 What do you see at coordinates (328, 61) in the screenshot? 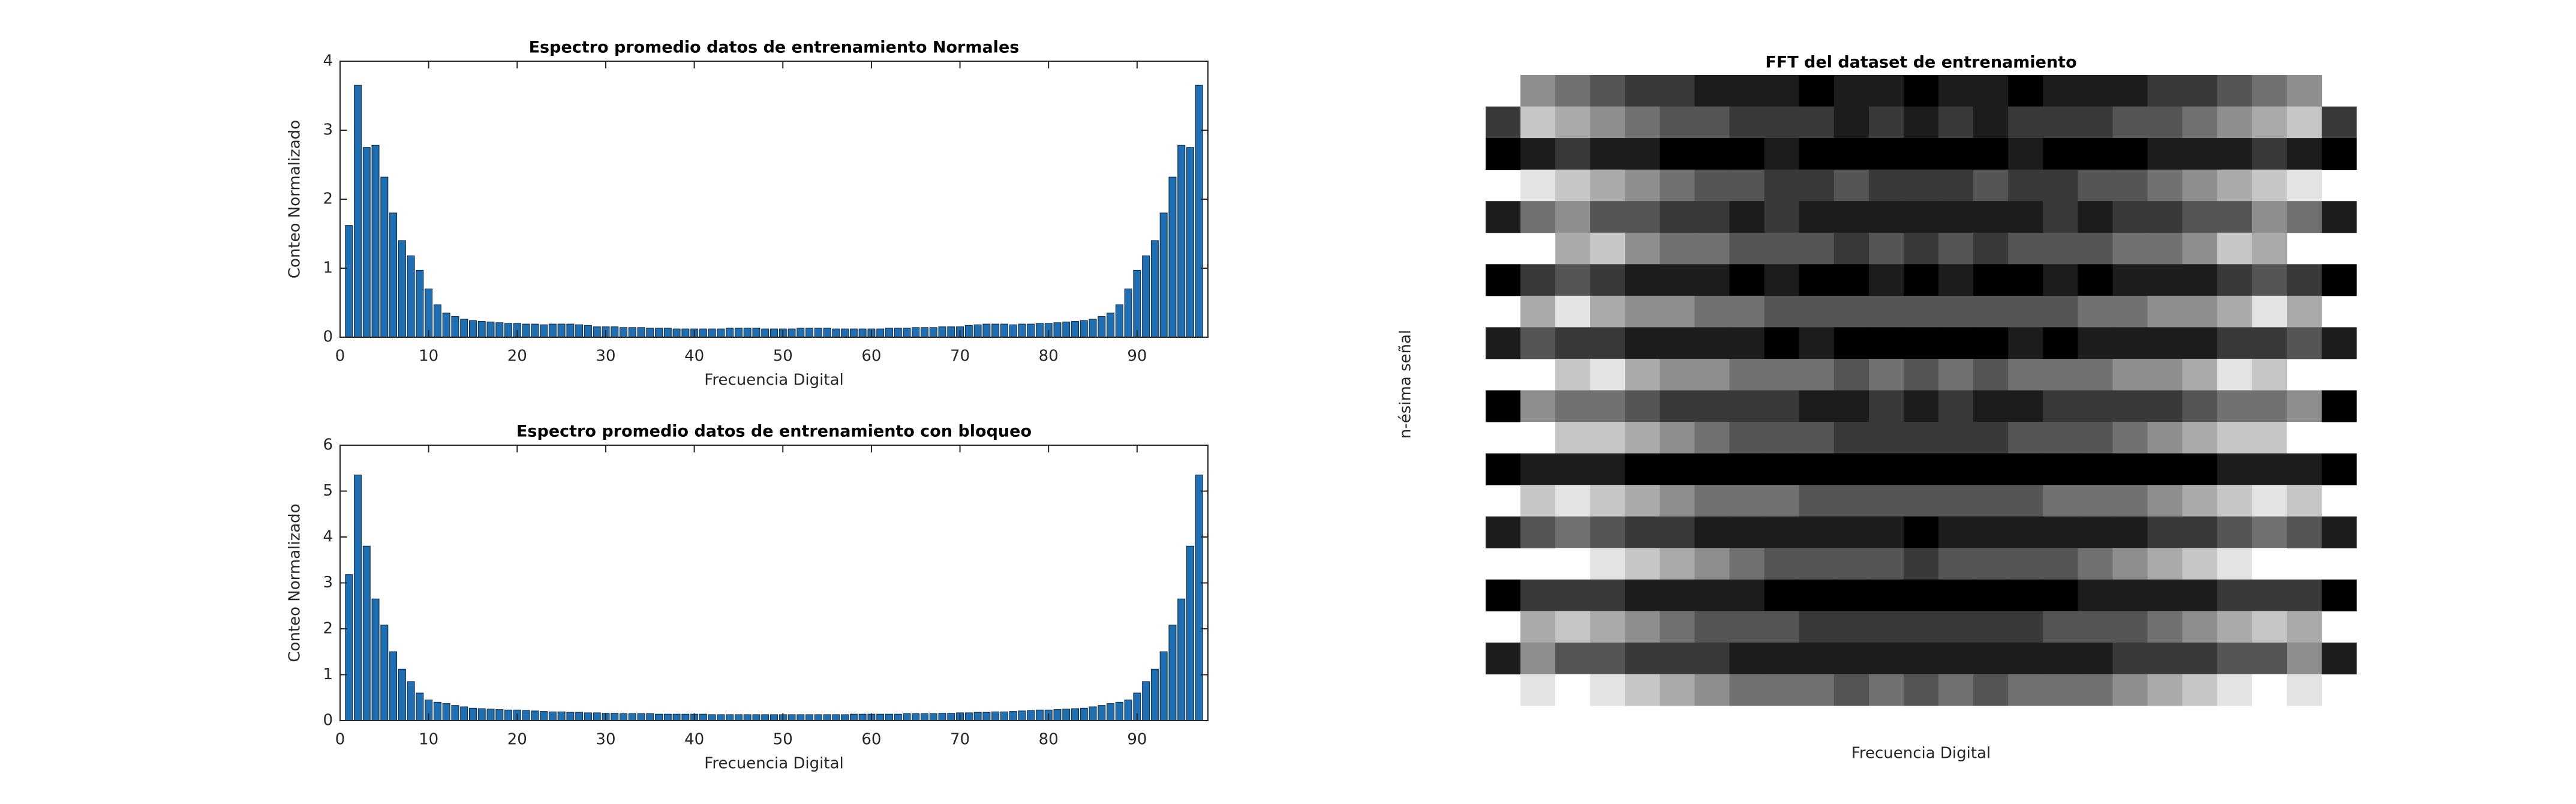
I see `y-tick-label: 4` at bounding box center [328, 61].